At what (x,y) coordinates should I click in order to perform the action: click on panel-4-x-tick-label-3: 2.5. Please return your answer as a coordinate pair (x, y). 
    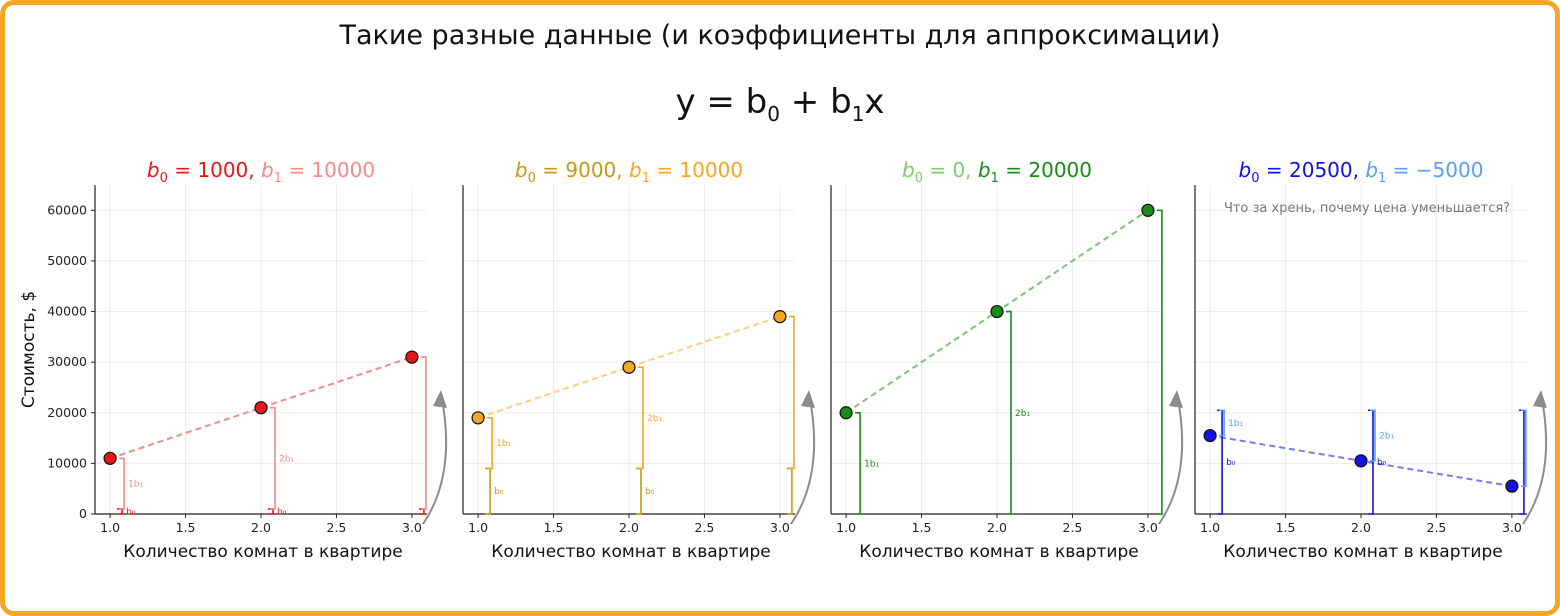
    Looking at the image, I should click on (1437, 527).